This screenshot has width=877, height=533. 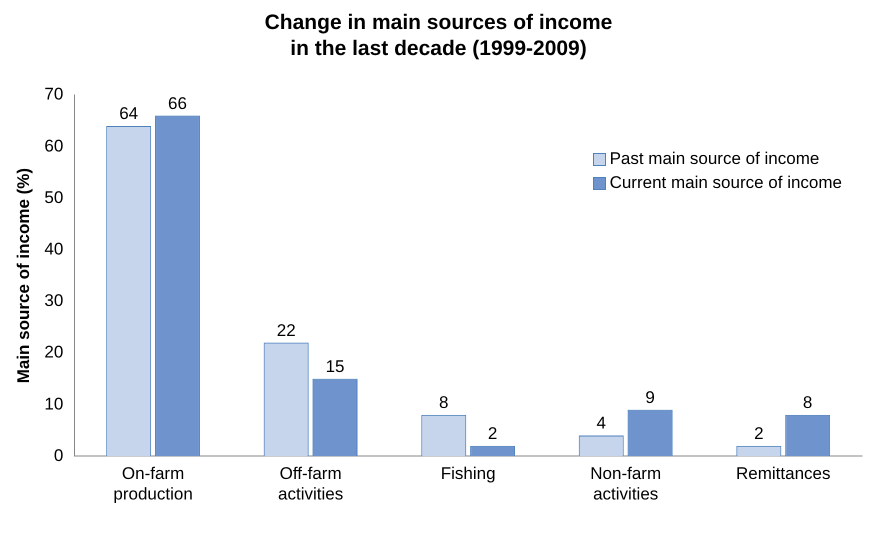 I want to click on chart-title: Change in main sources of income in the last decade (1999-2009), so click(x=439, y=36).